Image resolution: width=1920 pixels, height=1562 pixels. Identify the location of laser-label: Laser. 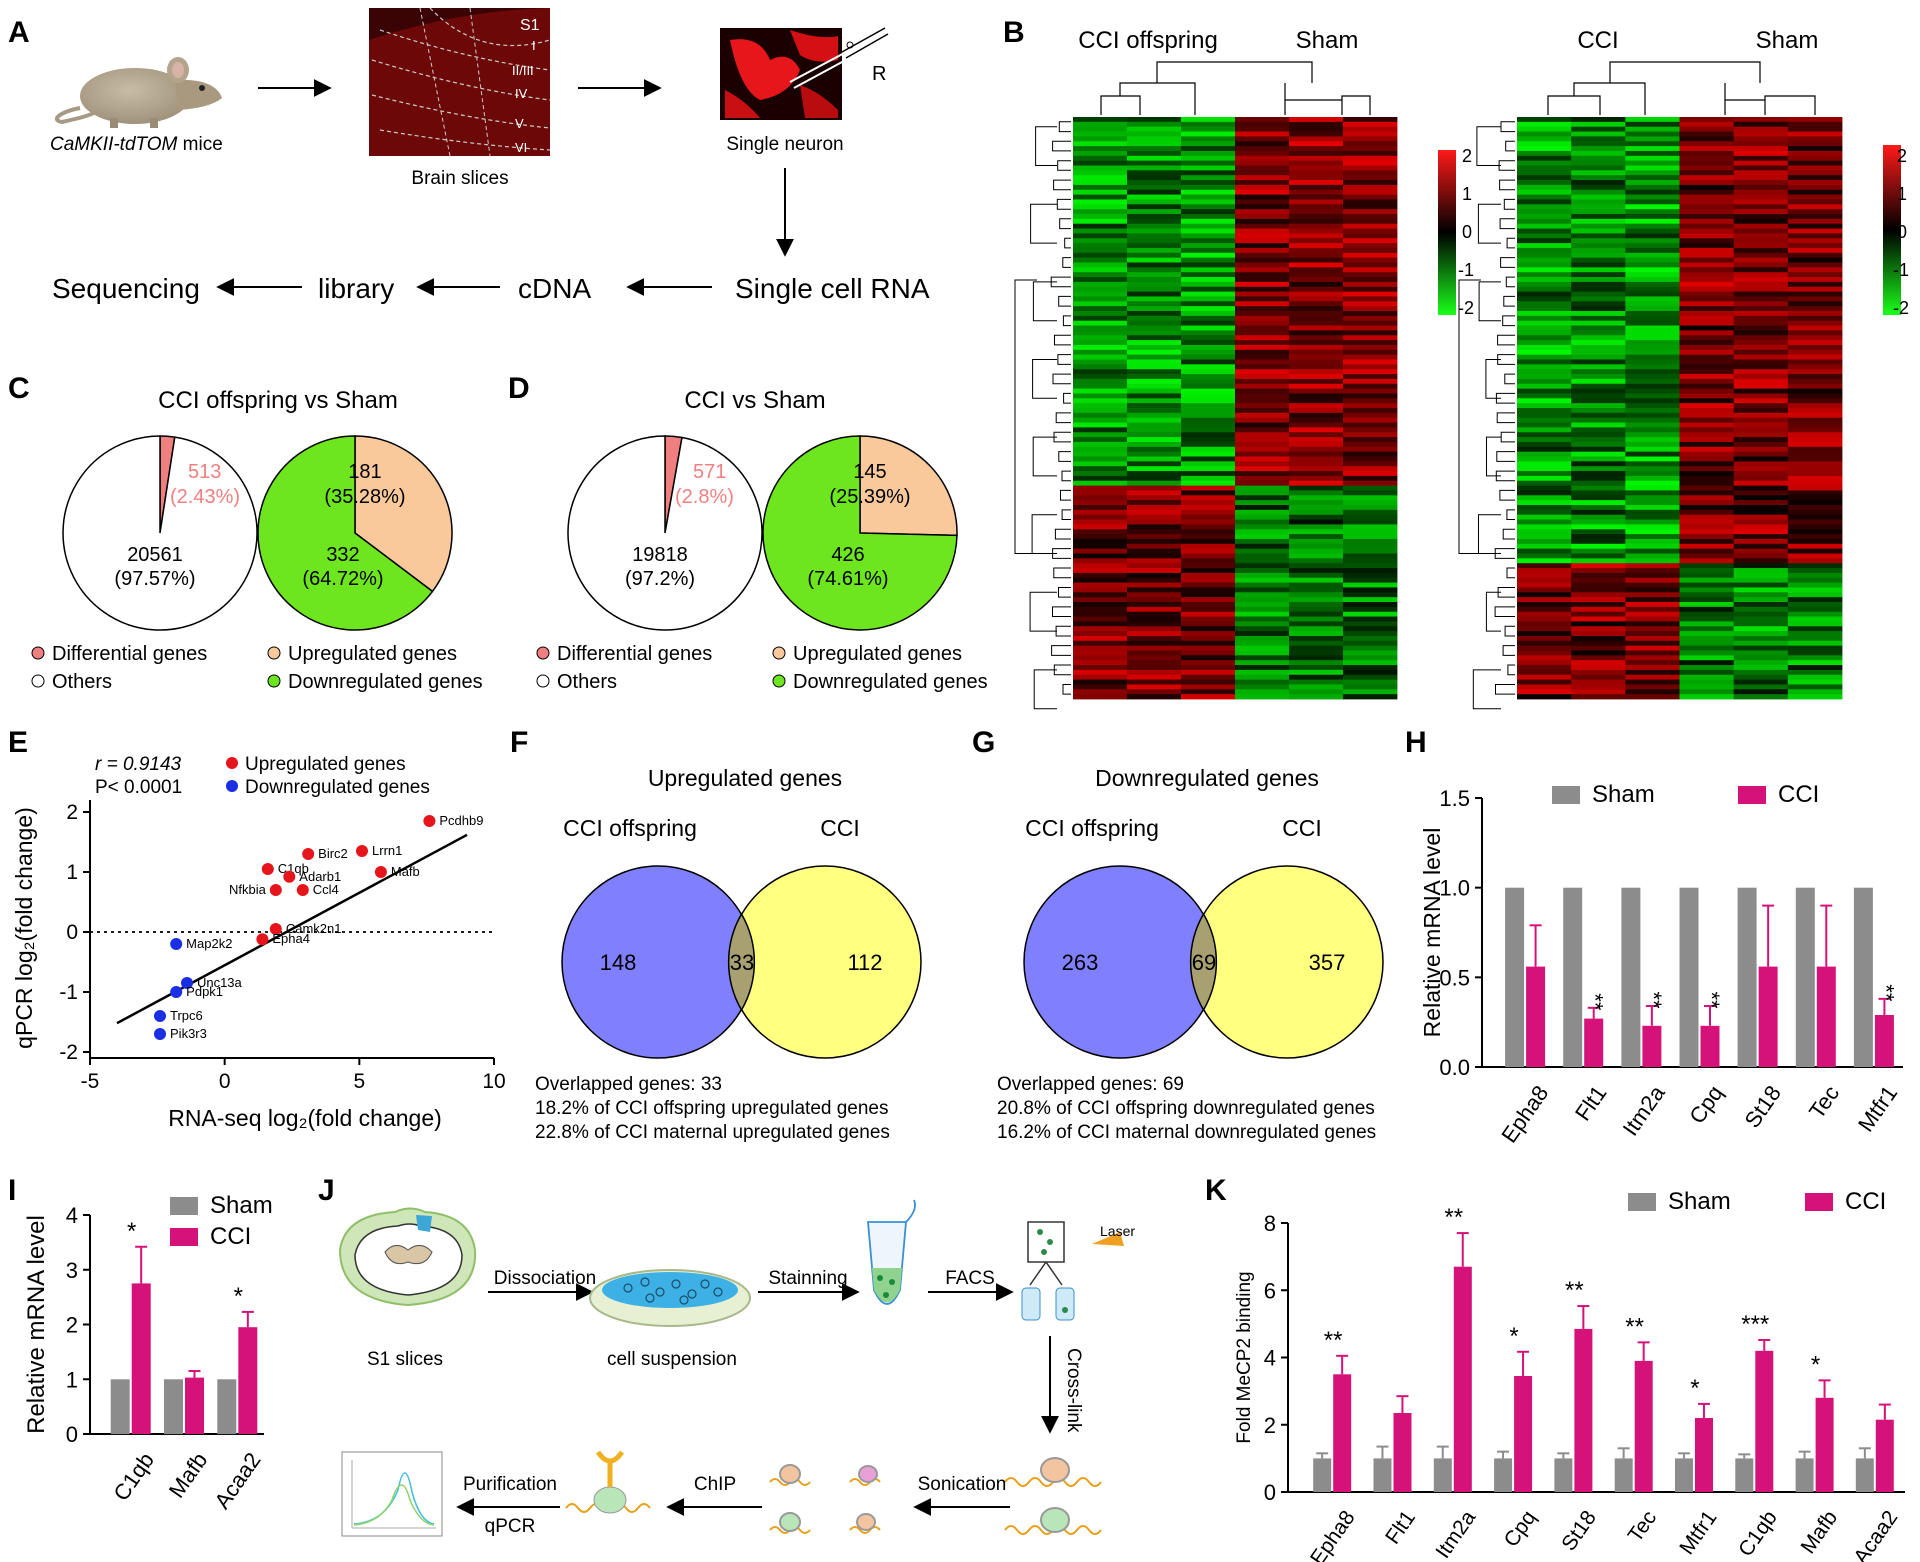
(1117, 1231).